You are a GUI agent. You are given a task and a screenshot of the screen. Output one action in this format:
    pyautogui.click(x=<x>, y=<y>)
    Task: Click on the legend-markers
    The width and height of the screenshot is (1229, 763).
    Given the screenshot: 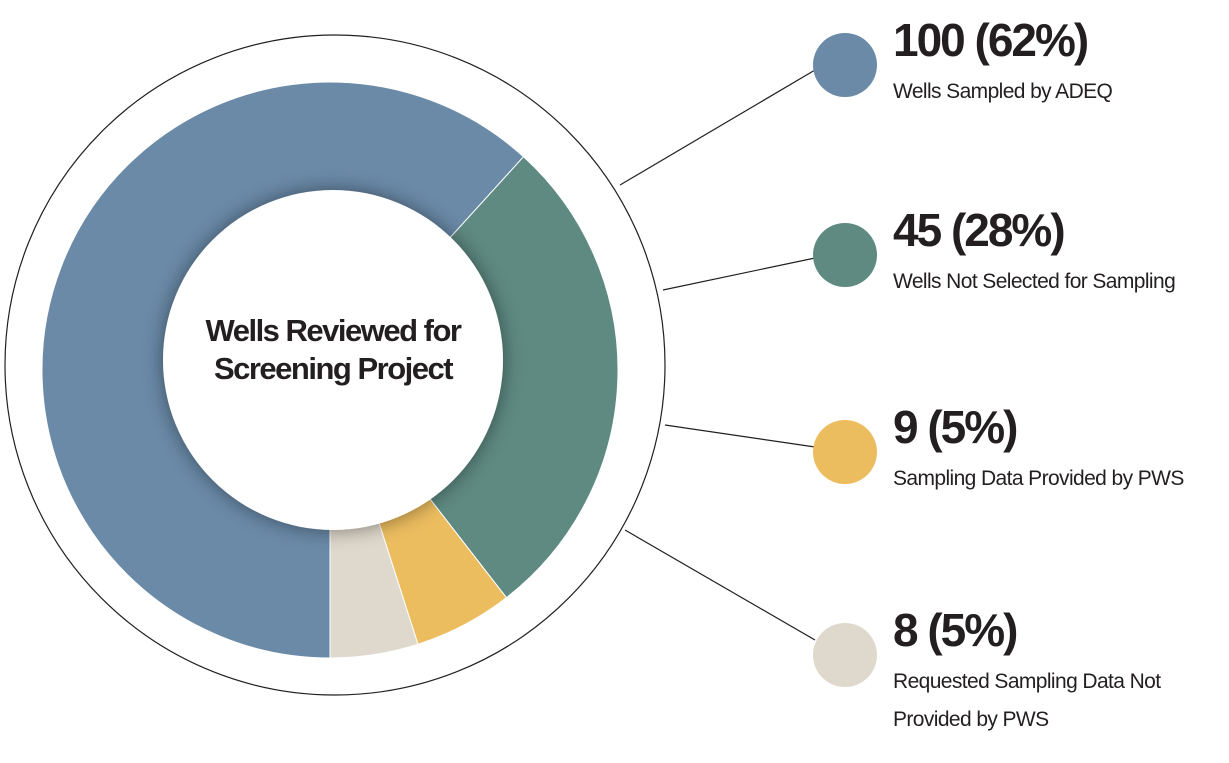 What is the action you would take?
    pyautogui.click(x=845, y=360)
    